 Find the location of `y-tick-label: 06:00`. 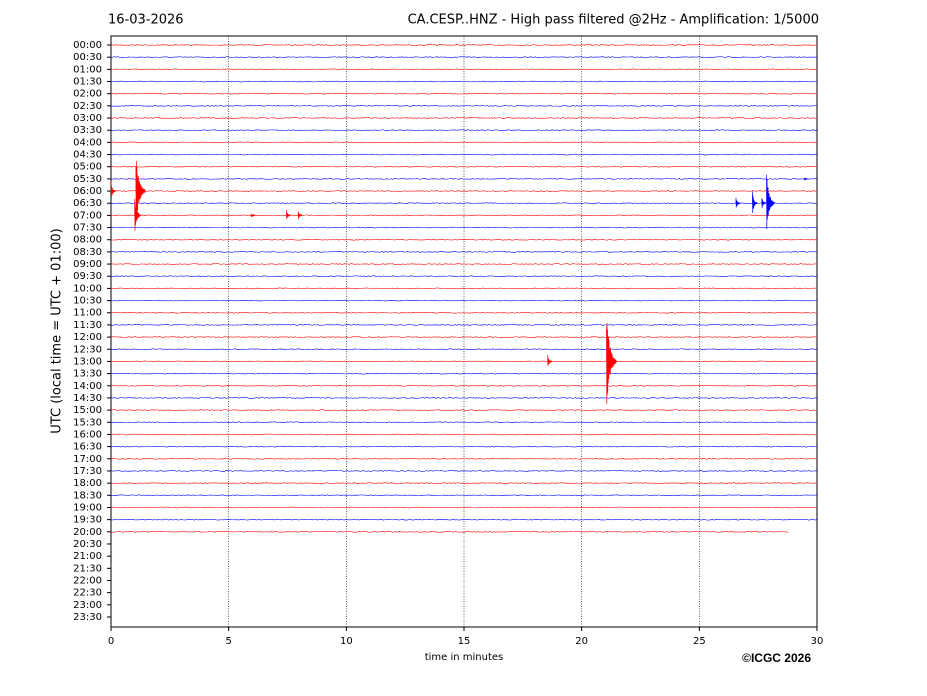

y-tick-label: 06:00 is located at coordinates (87, 191).